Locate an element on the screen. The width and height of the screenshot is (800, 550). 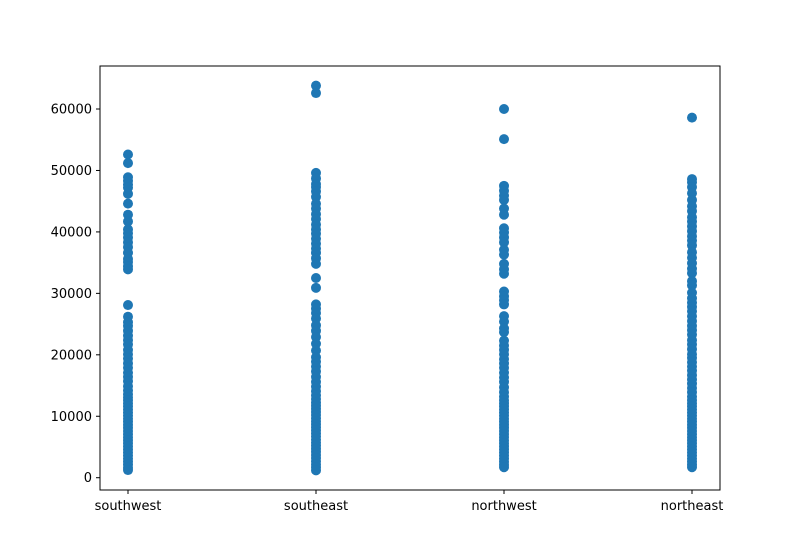
y-tick-label: 50000 is located at coordinates (71, 171).